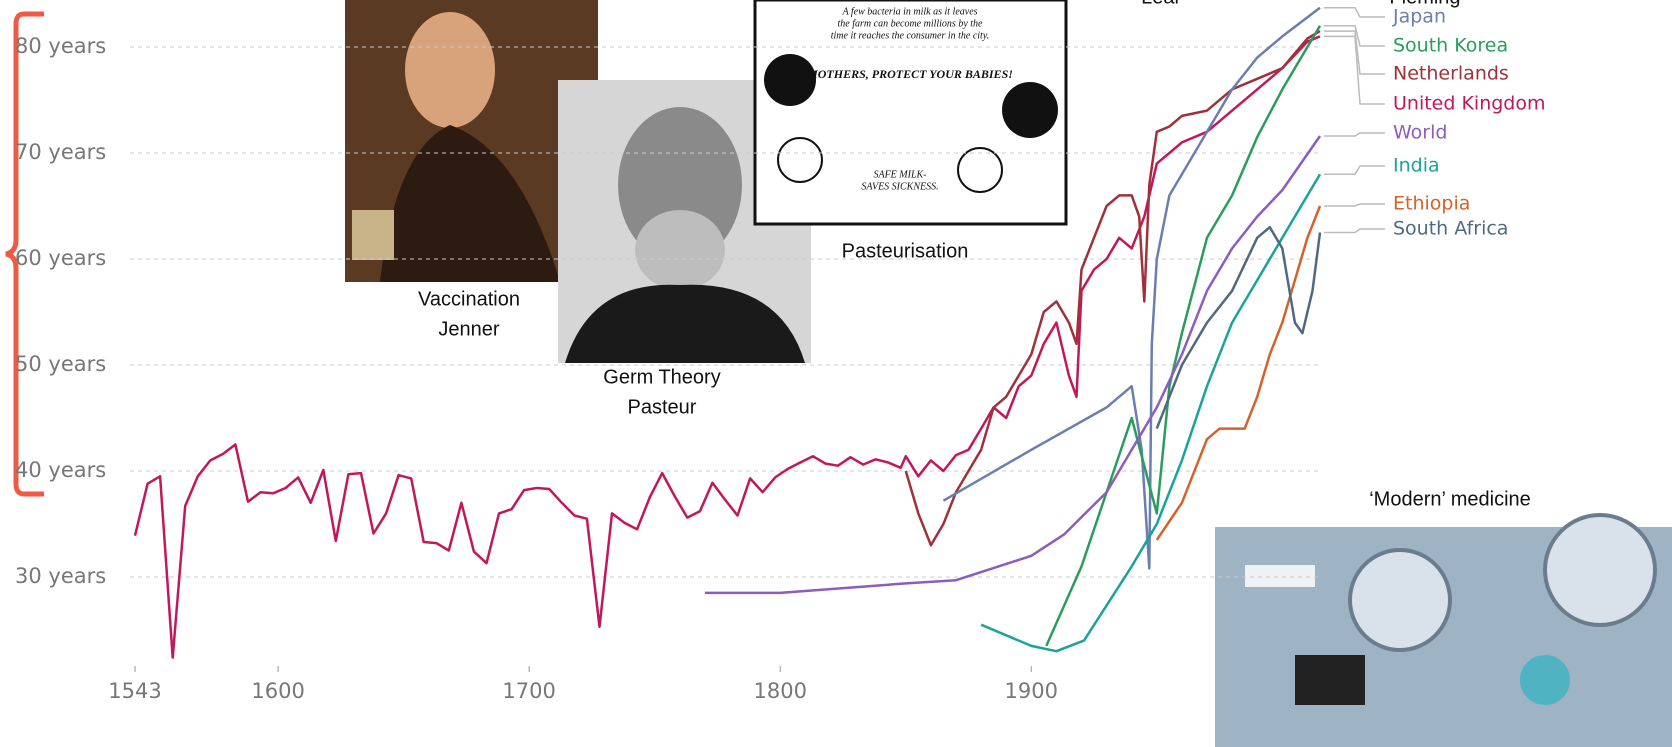 The width and height of the screenshot is (1672, 747). What do you see at coordinates (1469, 104) in the screenshot?
I see `legend-label: United Kingdom` at bounding box center [1469, 104].